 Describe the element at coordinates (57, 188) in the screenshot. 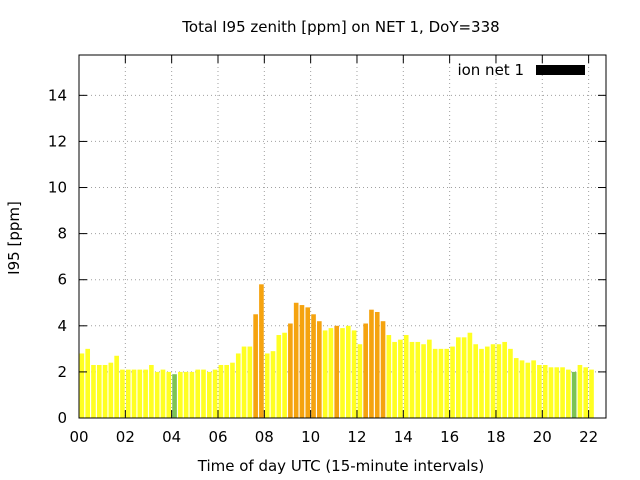

I see `y-tick-label: 10` at that location.